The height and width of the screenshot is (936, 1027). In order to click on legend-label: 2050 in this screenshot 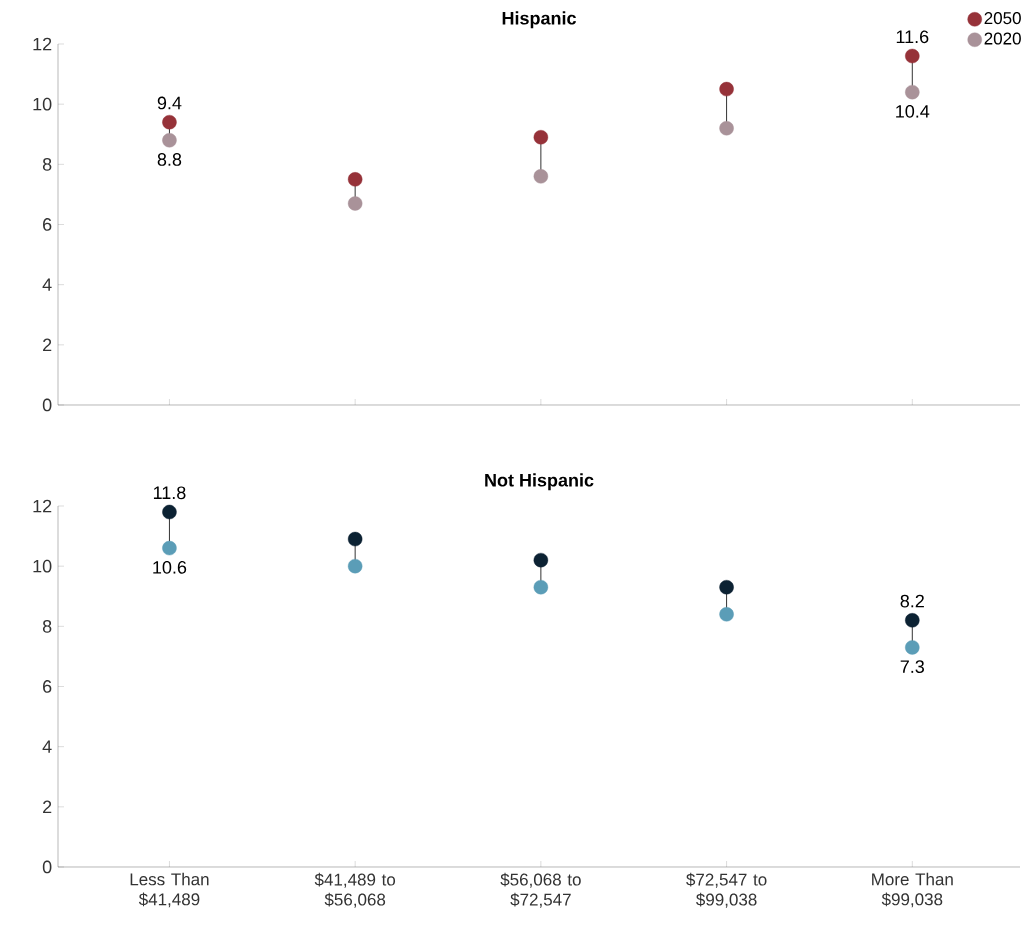, I will do `click(1002, 18)`.